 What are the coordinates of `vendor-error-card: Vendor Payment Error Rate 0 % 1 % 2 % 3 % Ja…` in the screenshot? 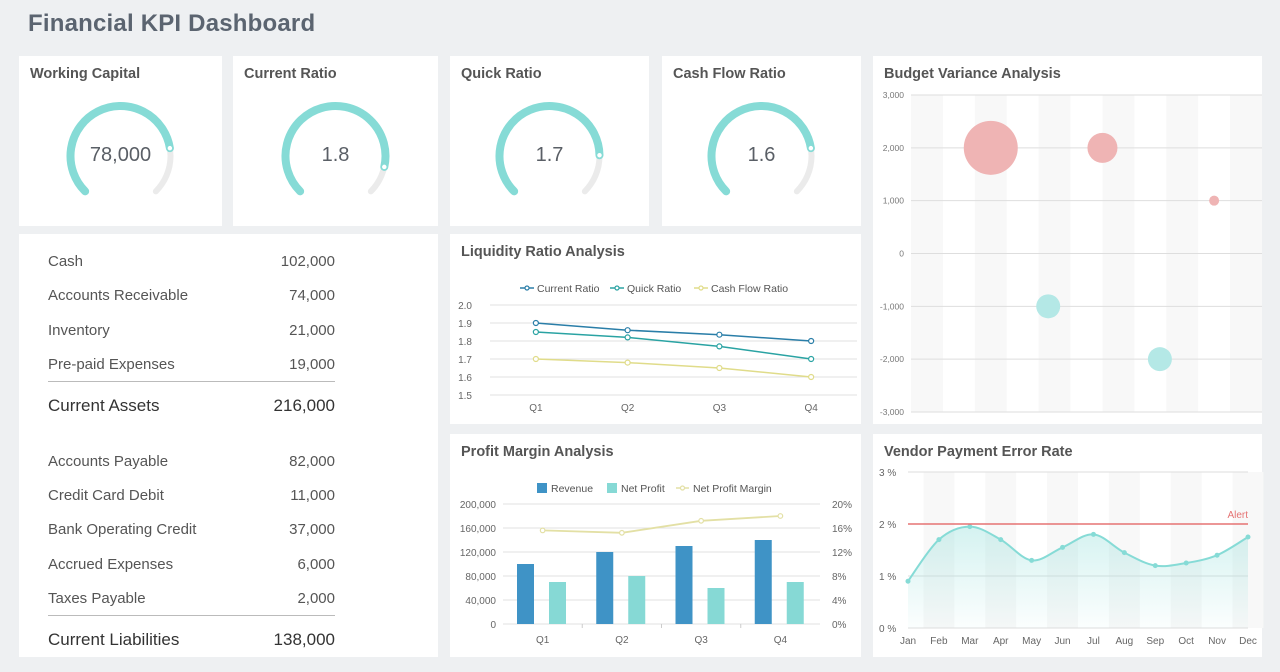 It's located at (1068, 545).